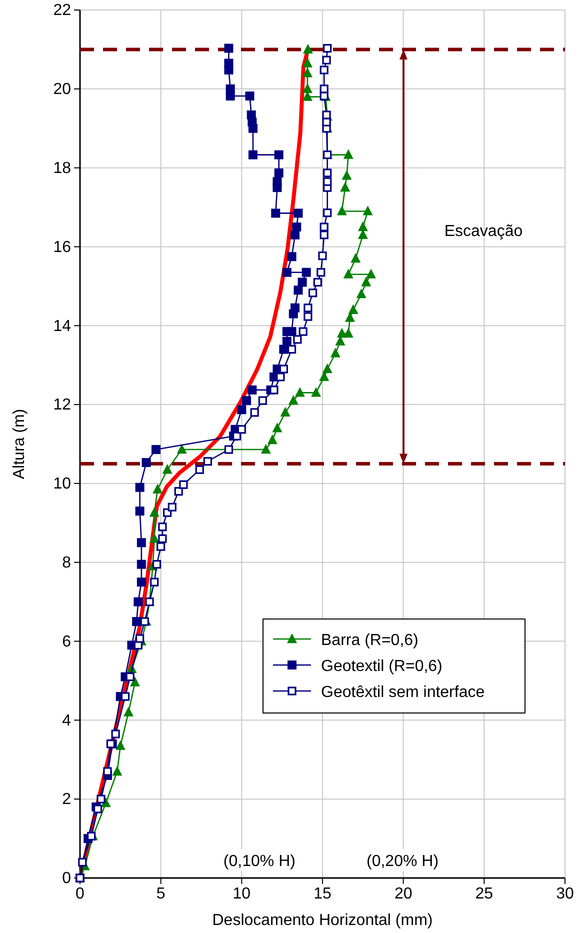 Image resolution: width=581 pixels, height=933 pixels. I want to click on y-tick-label: 2, so click(67, 799).